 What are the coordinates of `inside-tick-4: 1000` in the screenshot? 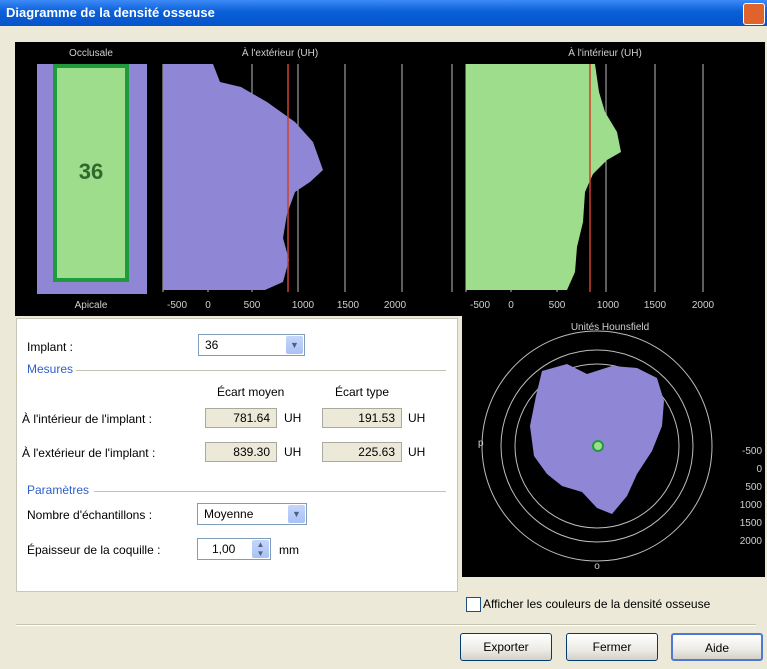 It's located at (608, 305).